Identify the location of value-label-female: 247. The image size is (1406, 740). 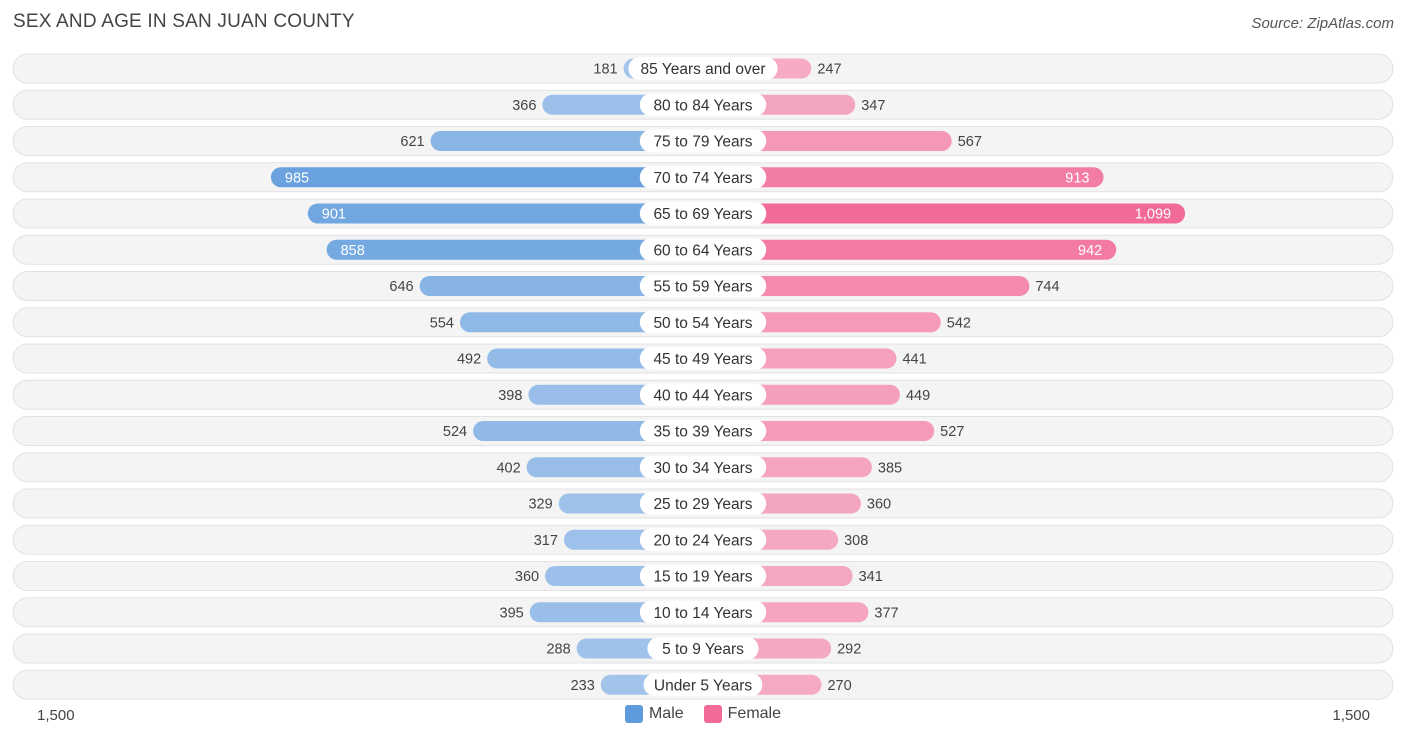
(829, 70).